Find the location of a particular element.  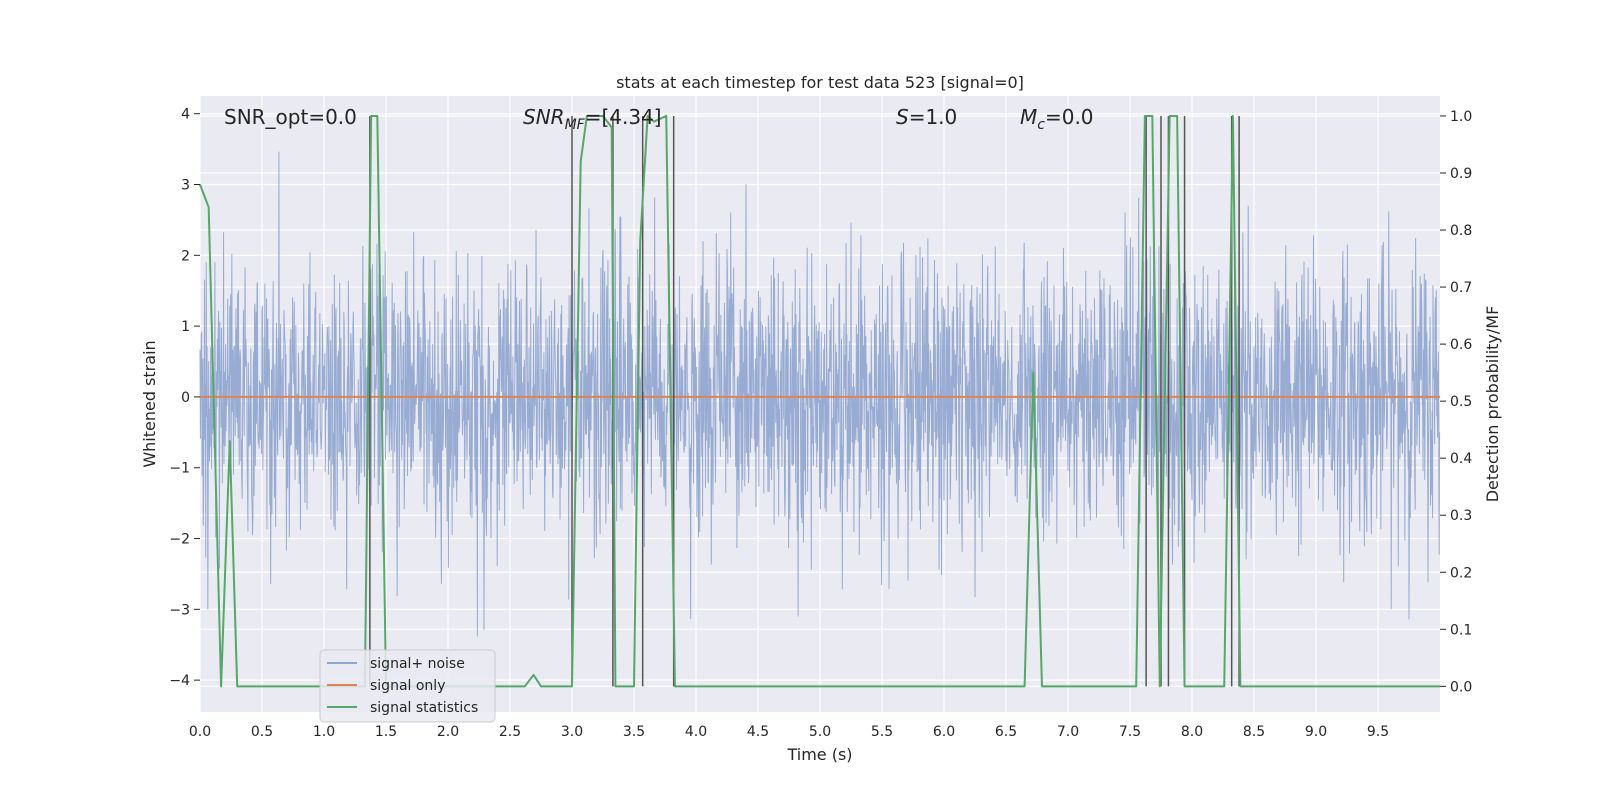

y-tick-label: 2 is located at coordinates (185, 256).